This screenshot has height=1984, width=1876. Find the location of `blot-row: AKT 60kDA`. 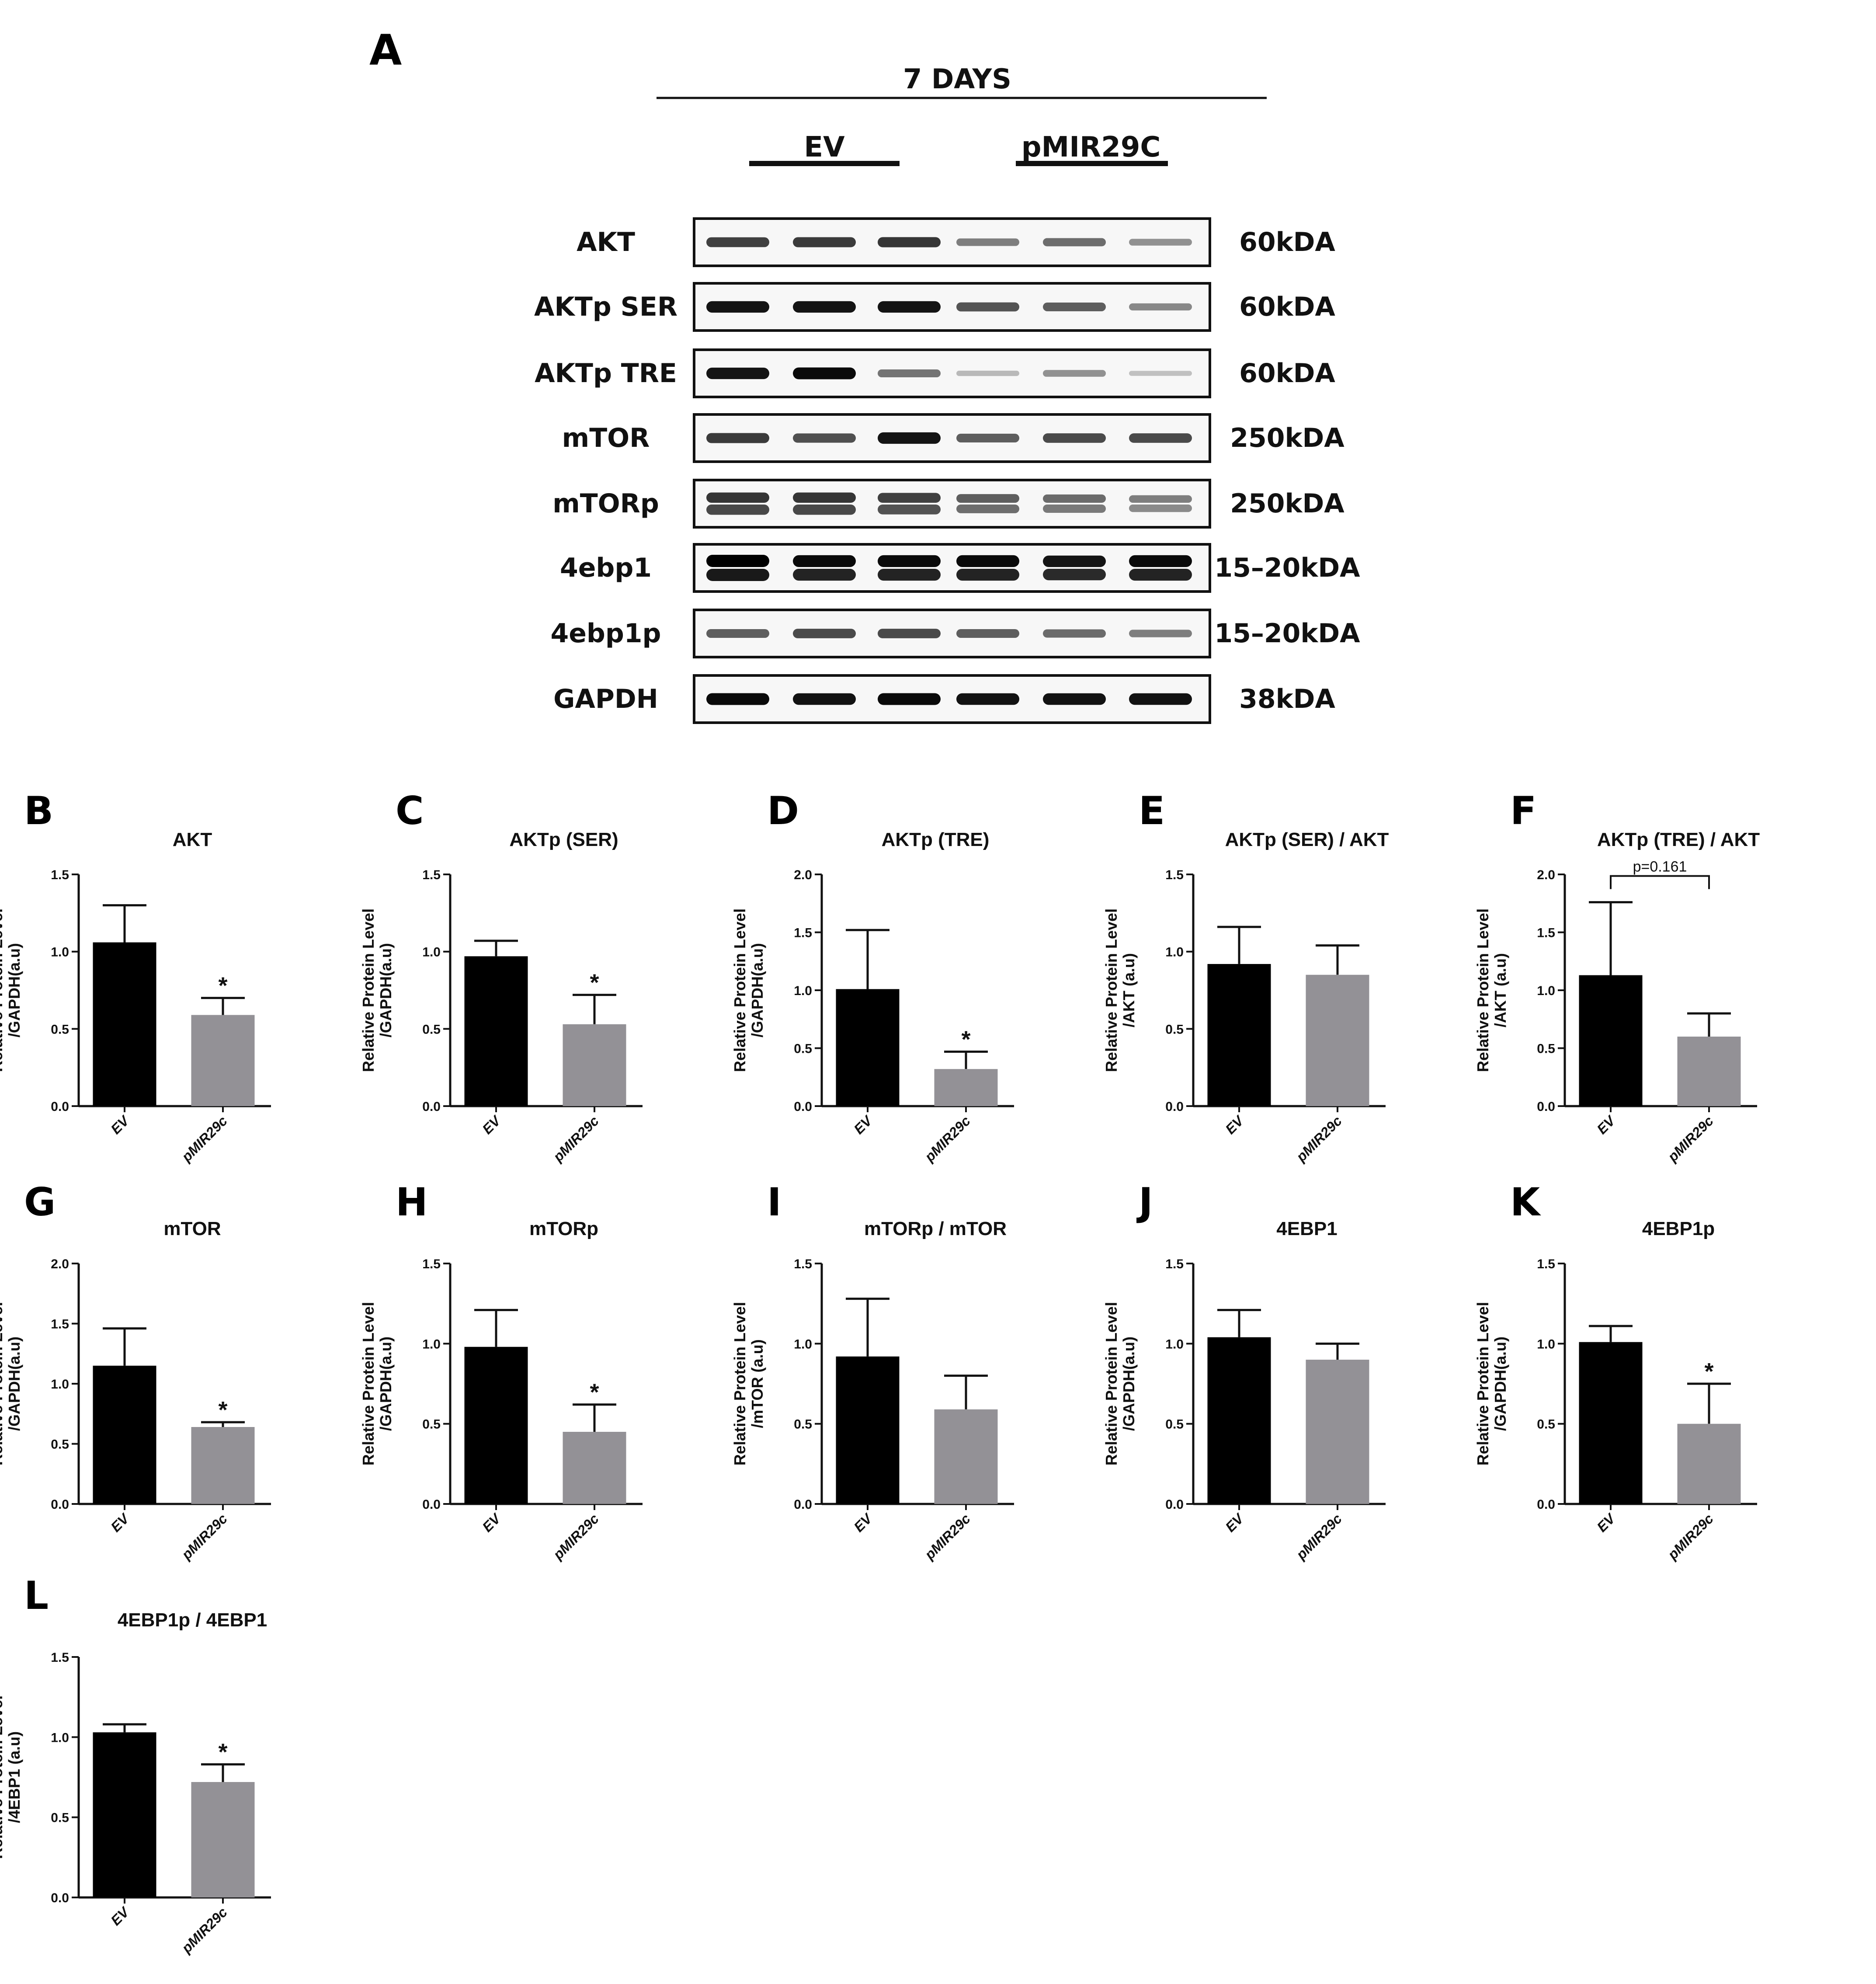

blot-row: AKT 60kDA is located at coordinates (956, 242).